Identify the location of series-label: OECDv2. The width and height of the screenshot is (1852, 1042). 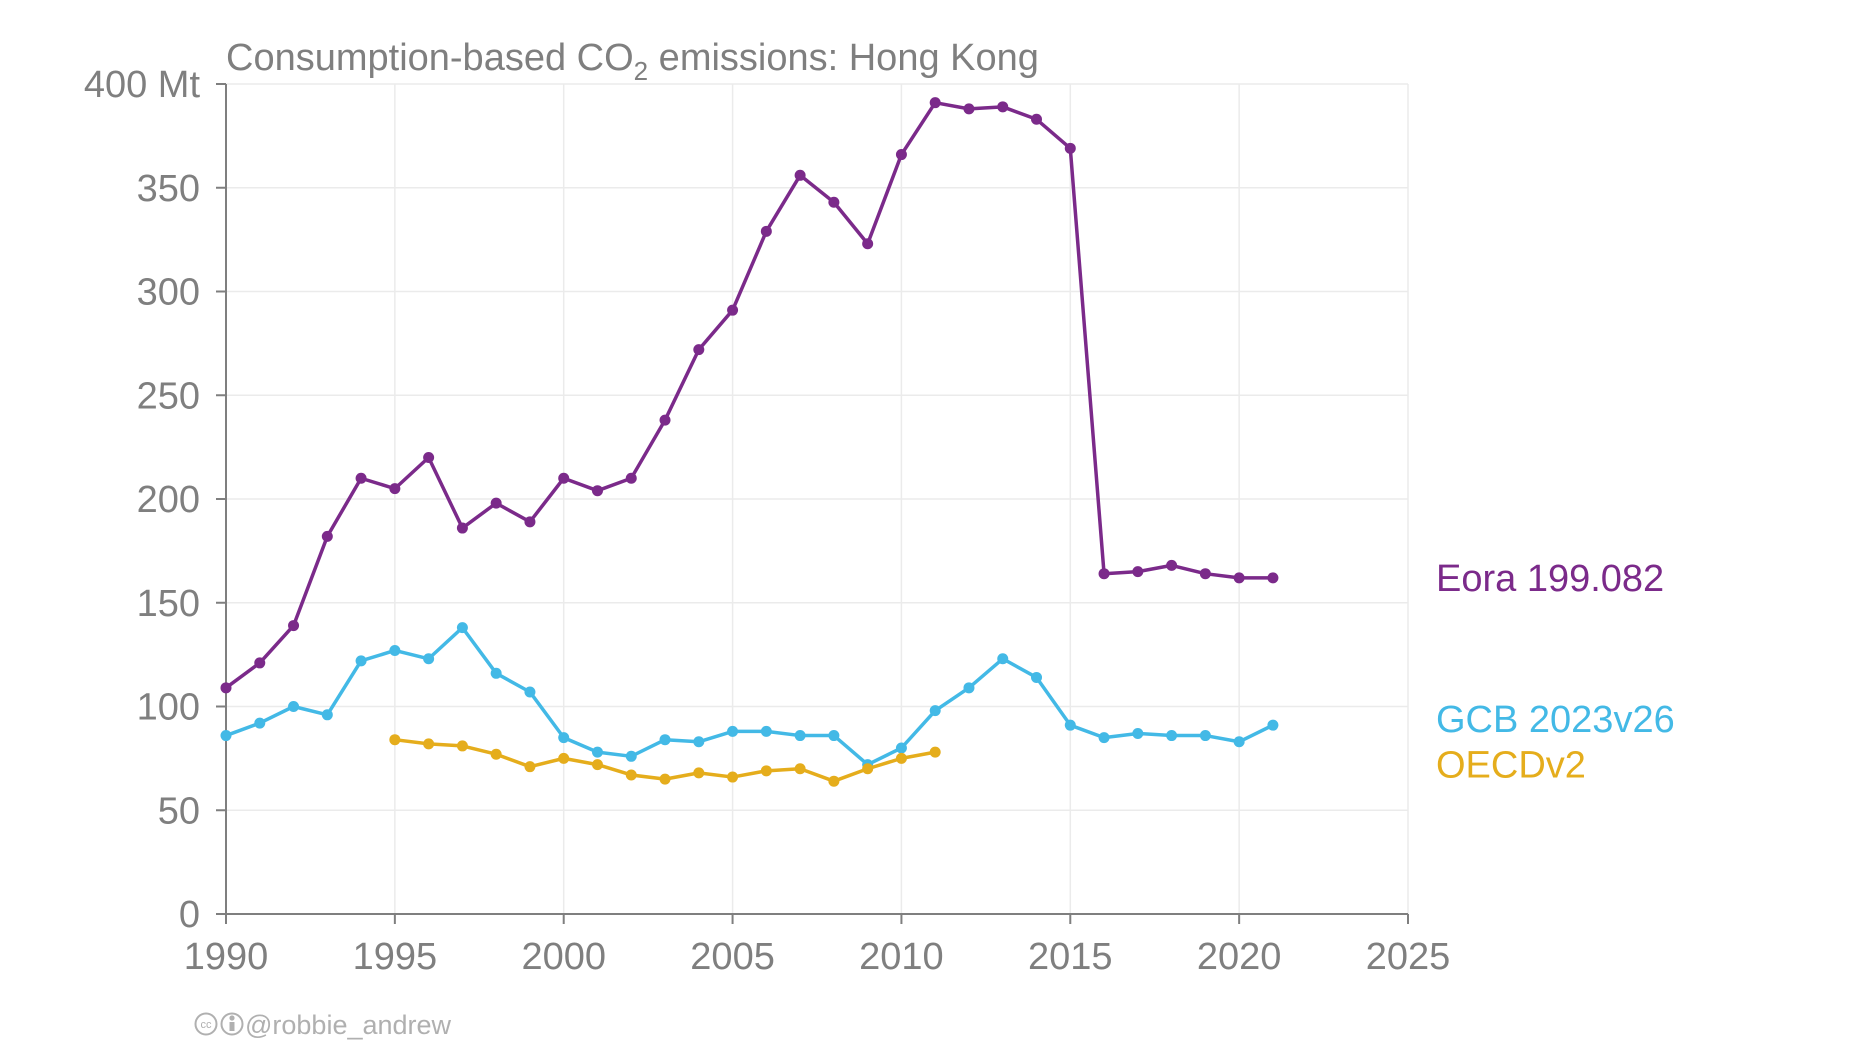
(1511, 766).